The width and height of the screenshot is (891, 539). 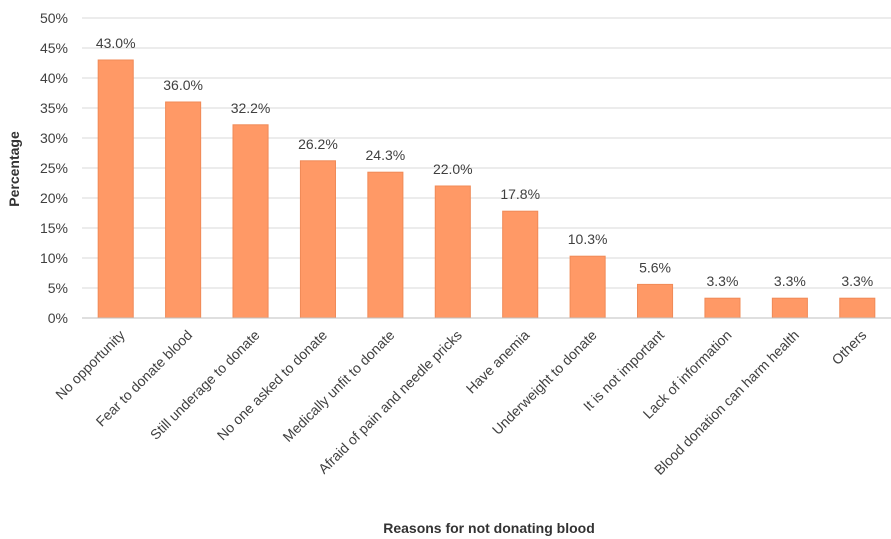 What do you see at coordinates (338, 386) in the screenshot?
I see `x-category-label: Medically unfit to donate` at bounding box center [338, 386].